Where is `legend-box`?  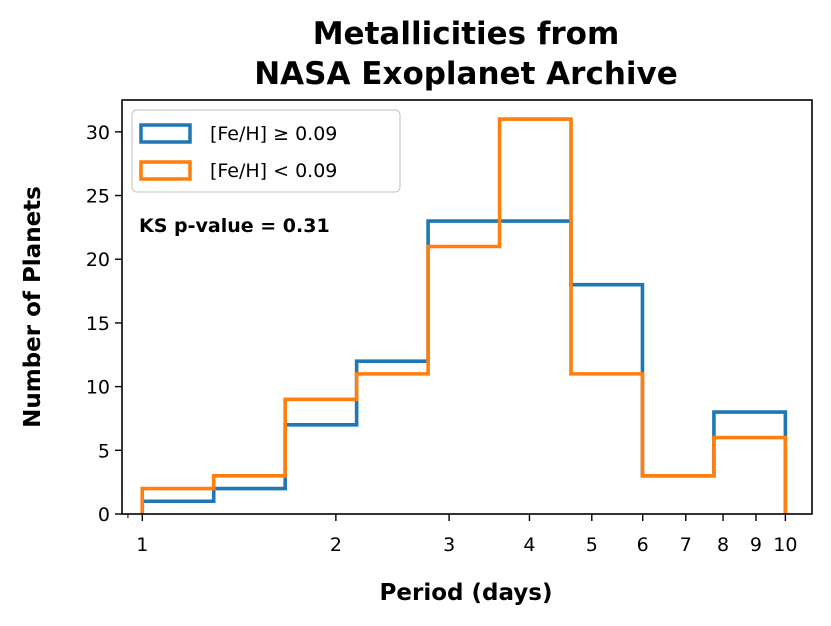 legend-box is located at coordinates (266, 151).